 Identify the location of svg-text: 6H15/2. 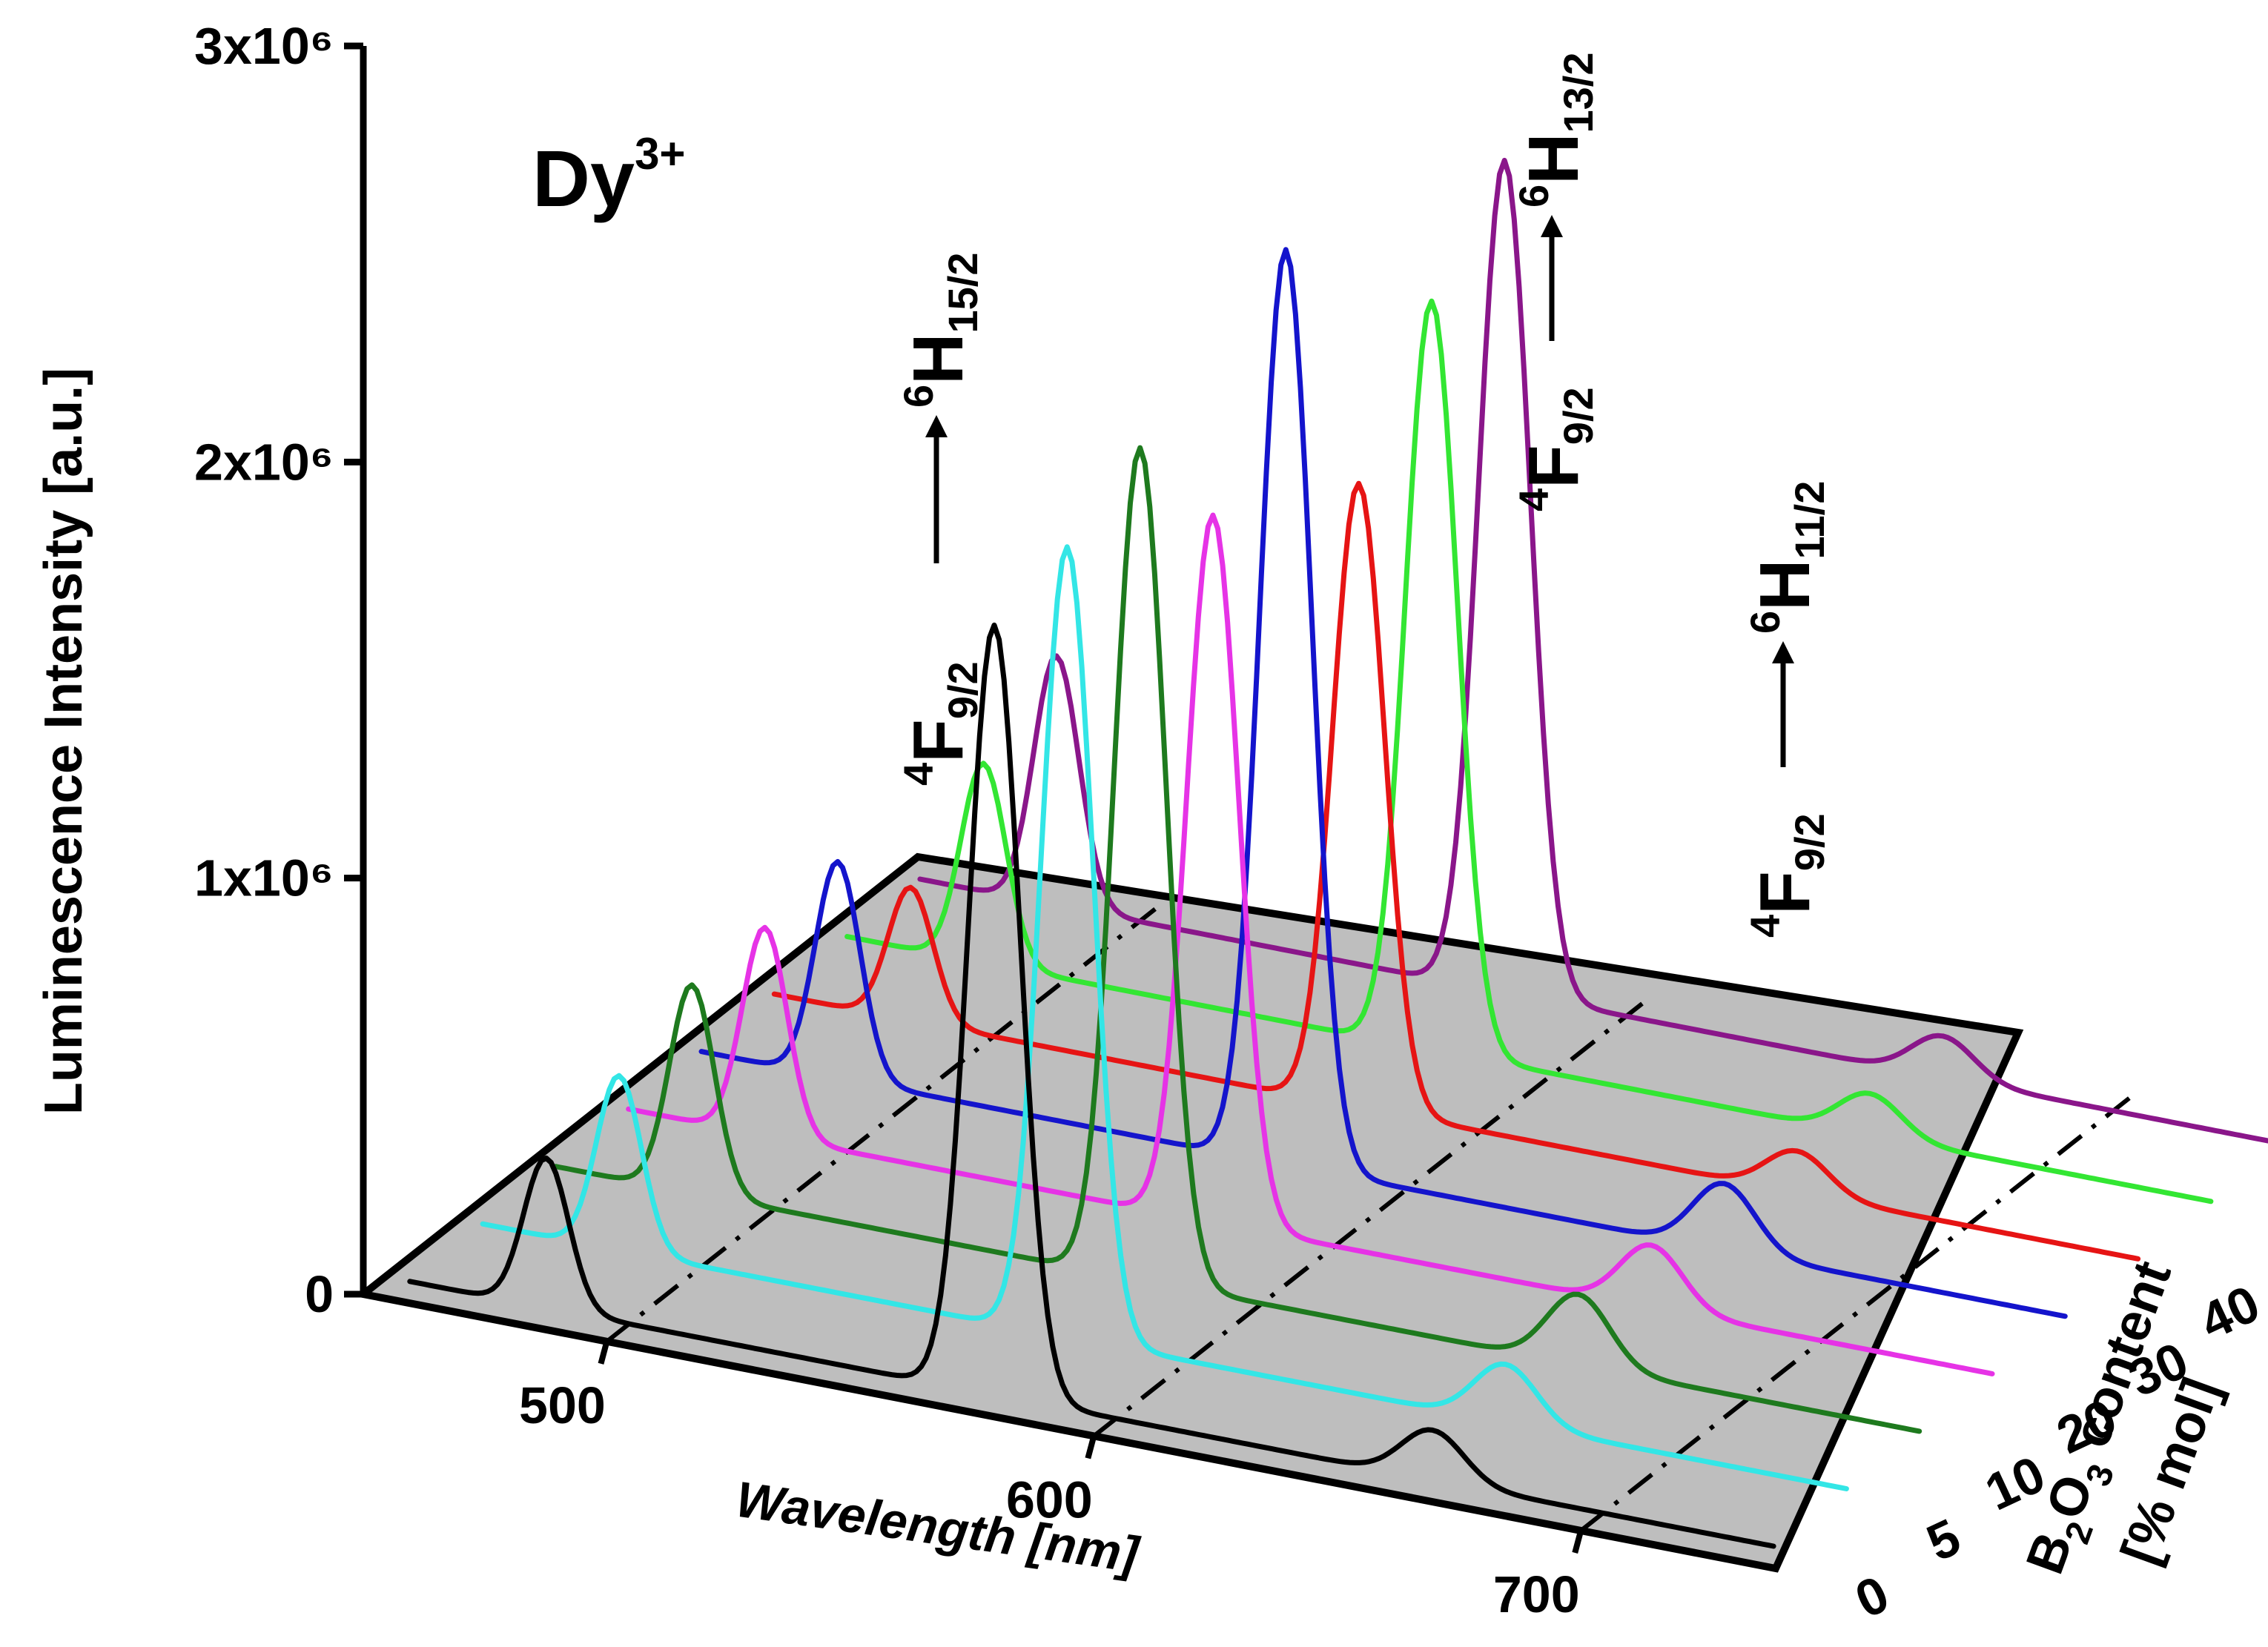
(941, 330).